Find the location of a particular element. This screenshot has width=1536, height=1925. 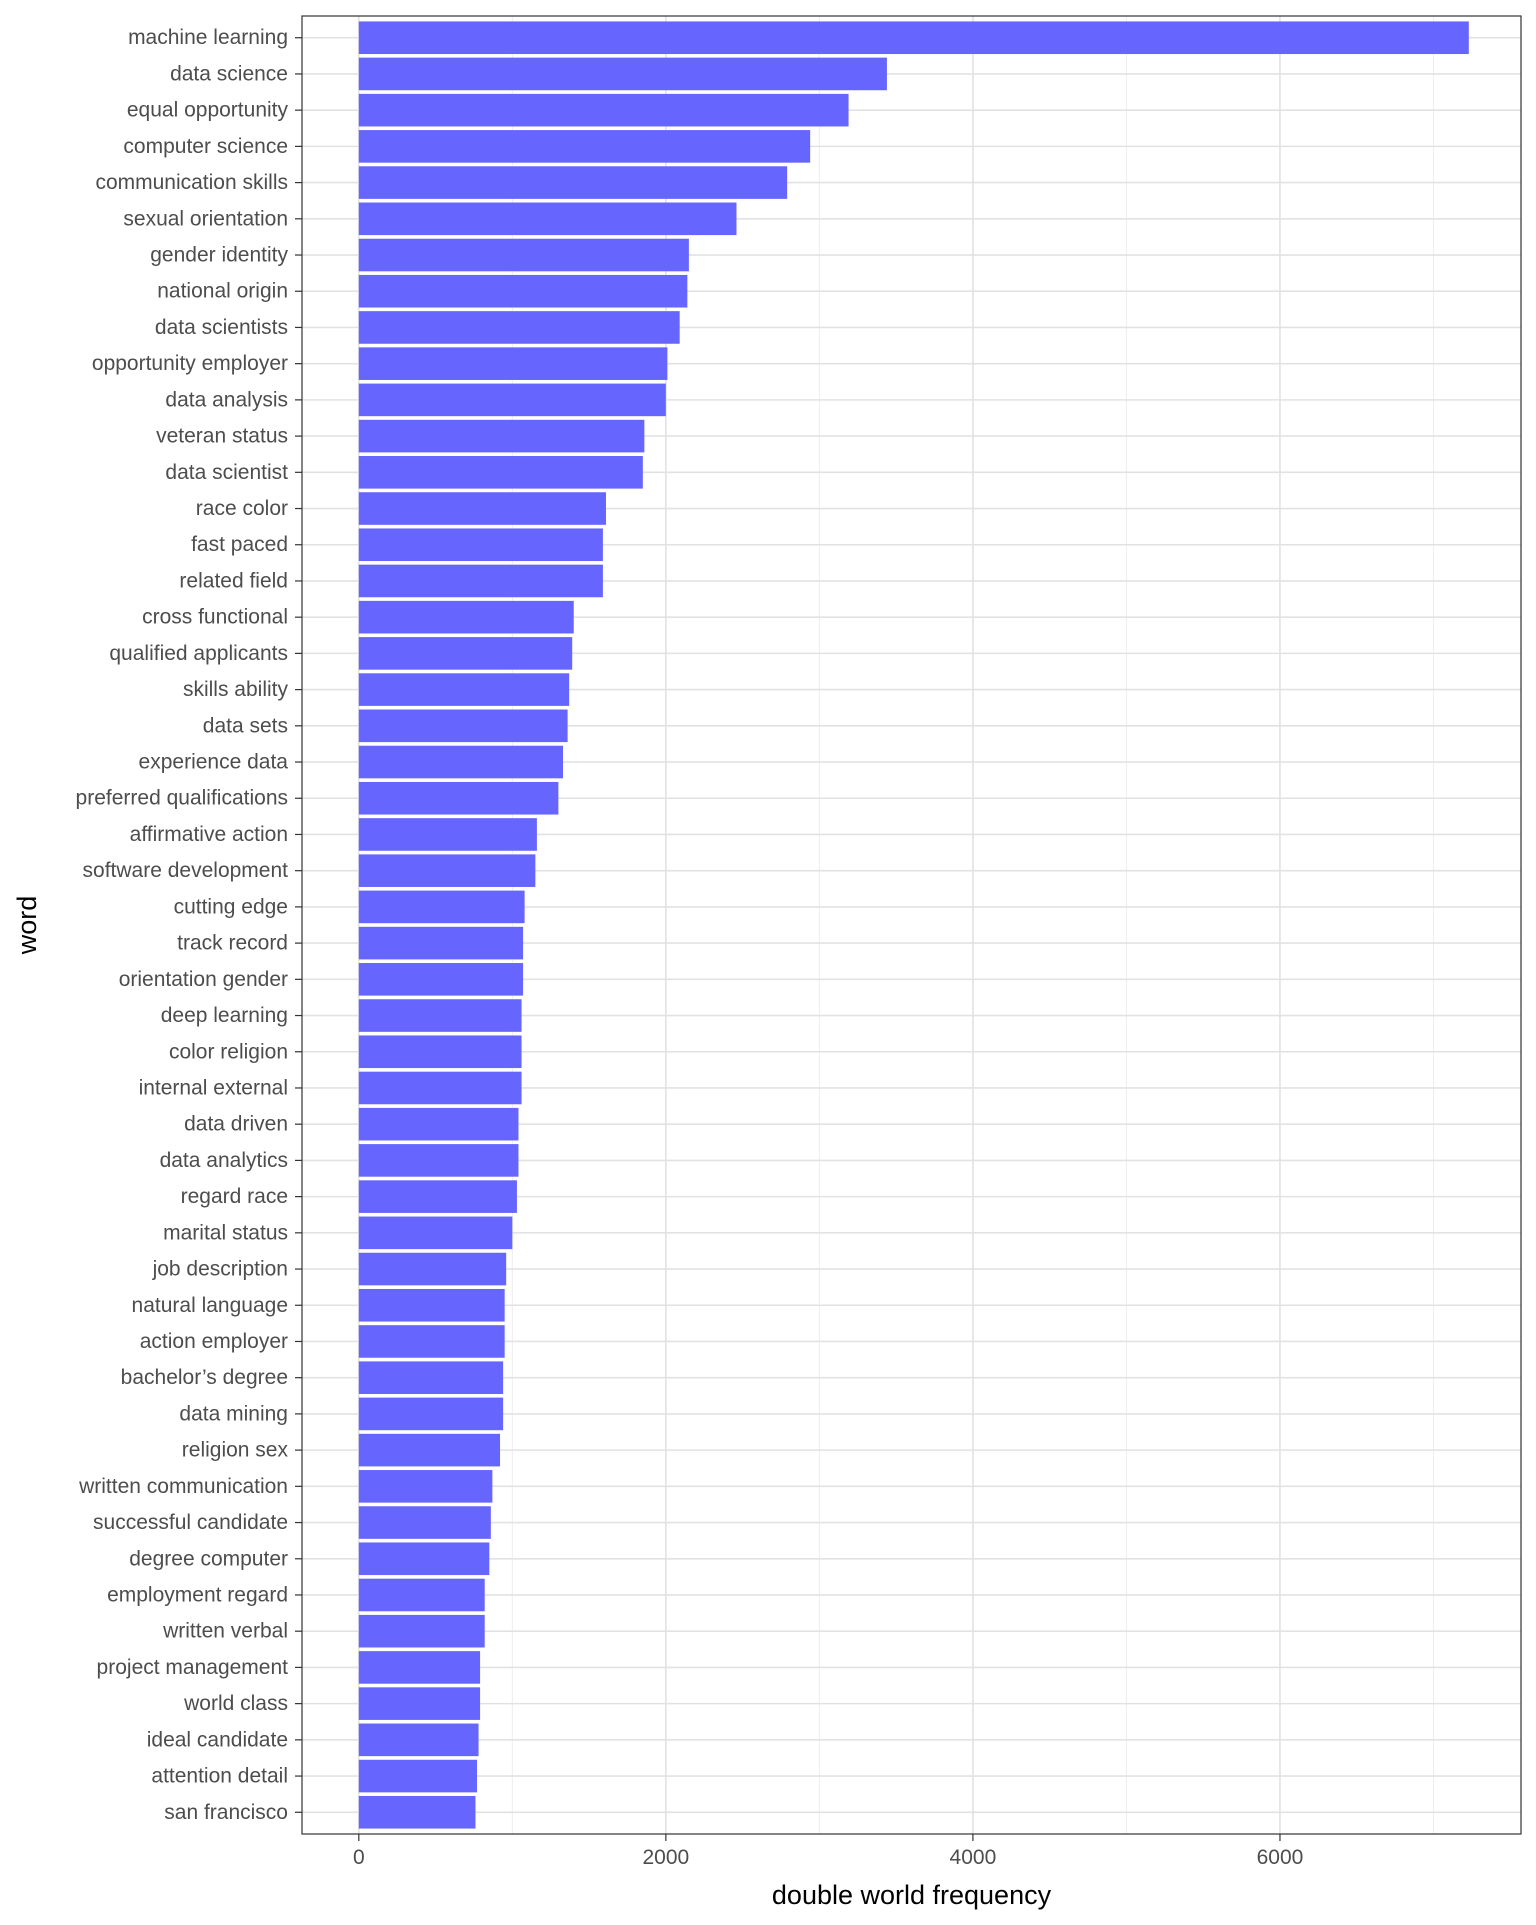

y-tick-label: data sets is located at coordinates (245, 725).